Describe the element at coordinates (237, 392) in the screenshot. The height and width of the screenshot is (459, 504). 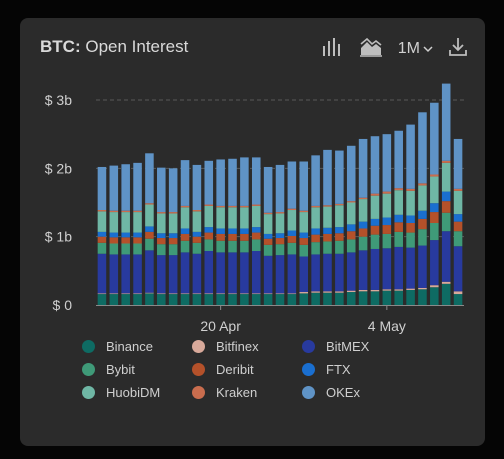
I see `legend-label: Kraken` at that location.